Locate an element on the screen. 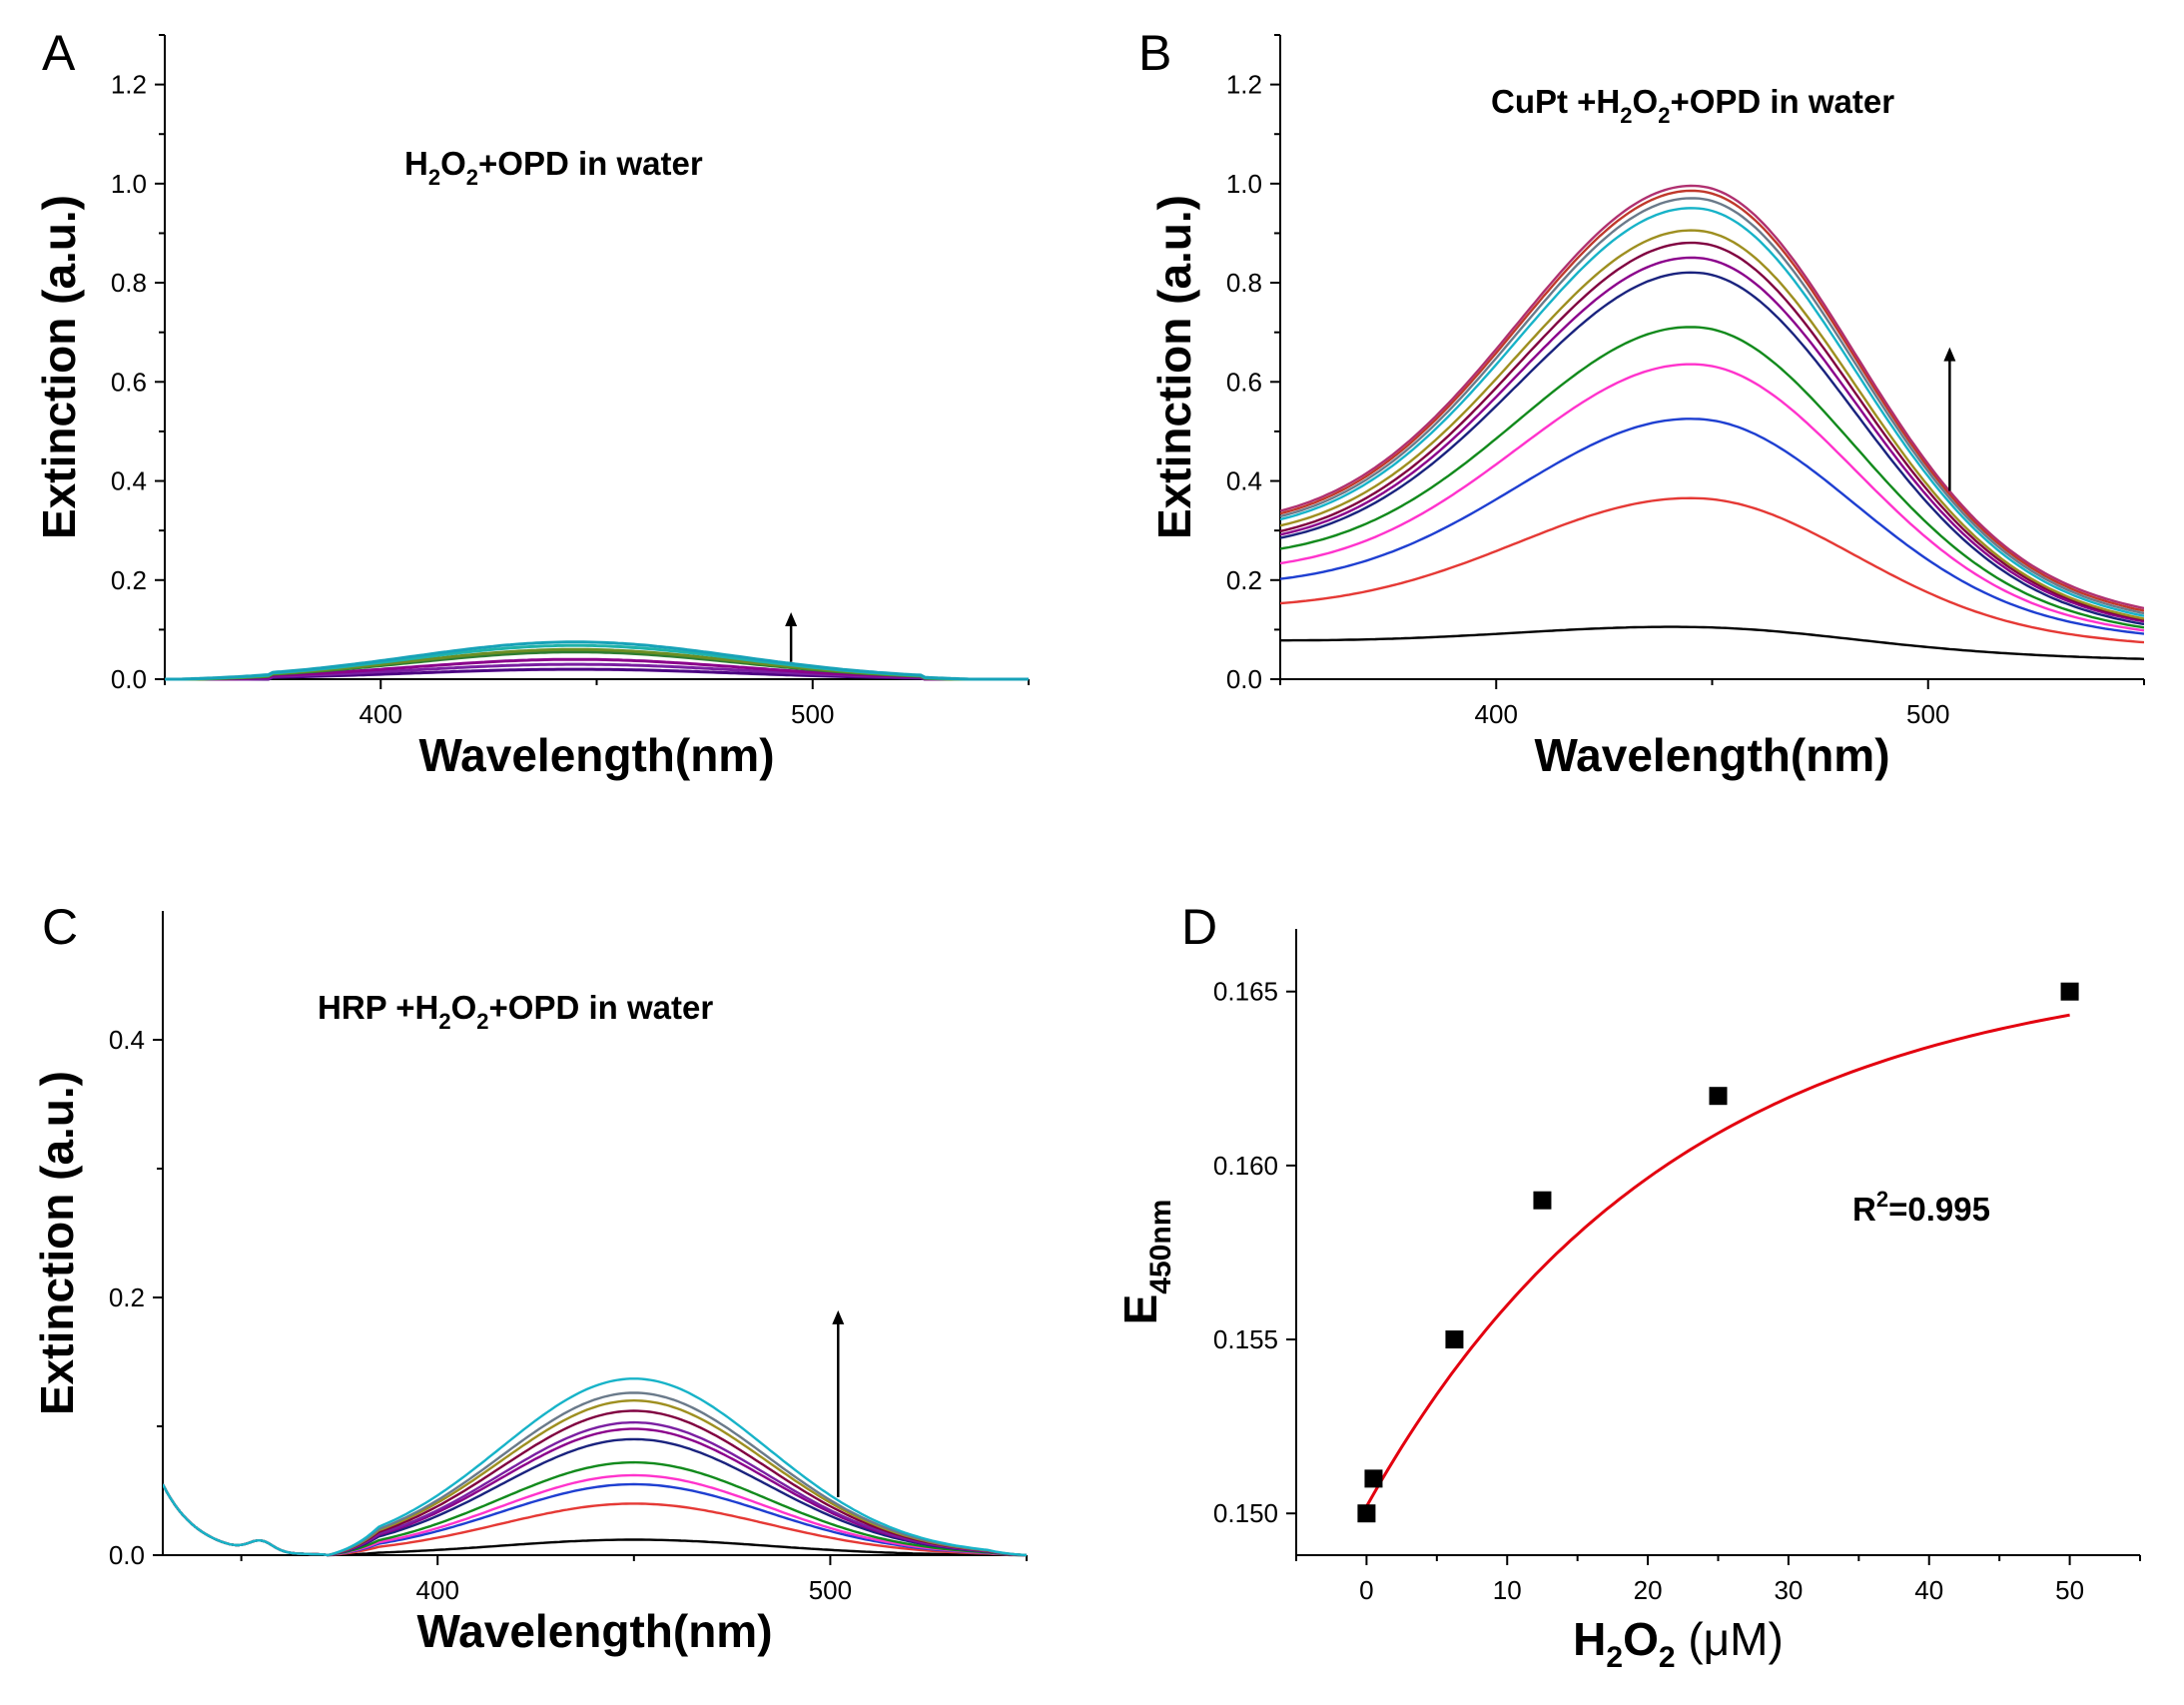 The height and width of the screenshot is (1705, 2184). x-tick-label: 10 is located at coordinates (1507, 1590).